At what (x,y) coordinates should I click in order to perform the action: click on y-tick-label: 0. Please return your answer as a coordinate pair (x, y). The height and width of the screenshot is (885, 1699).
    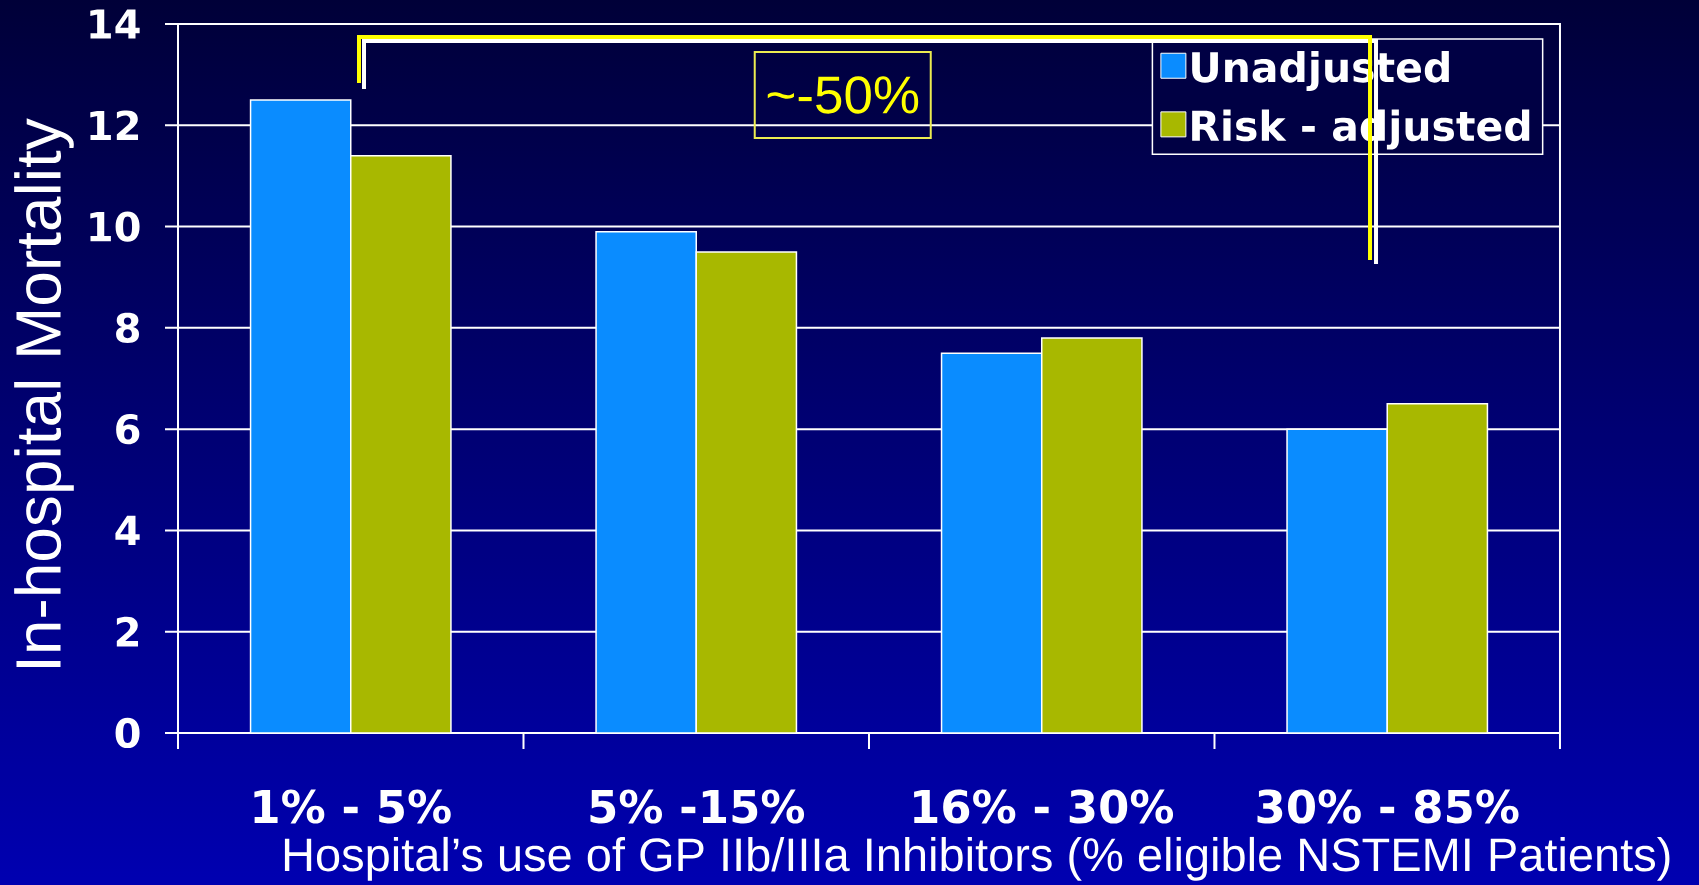
    Looking at the image, I should click on (127, 733).